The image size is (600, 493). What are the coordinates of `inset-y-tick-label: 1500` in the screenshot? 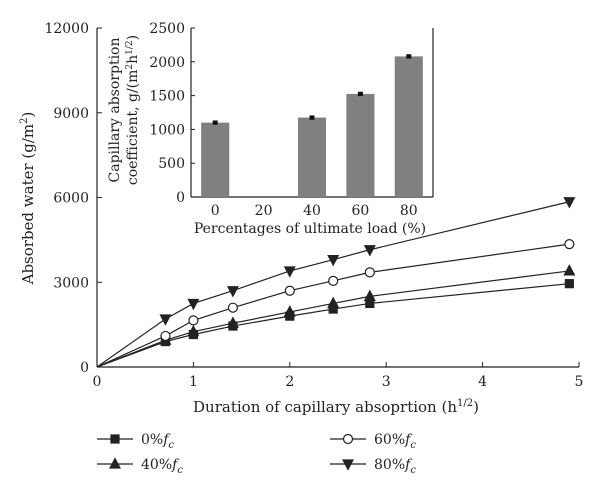 It's located at (167, 97).